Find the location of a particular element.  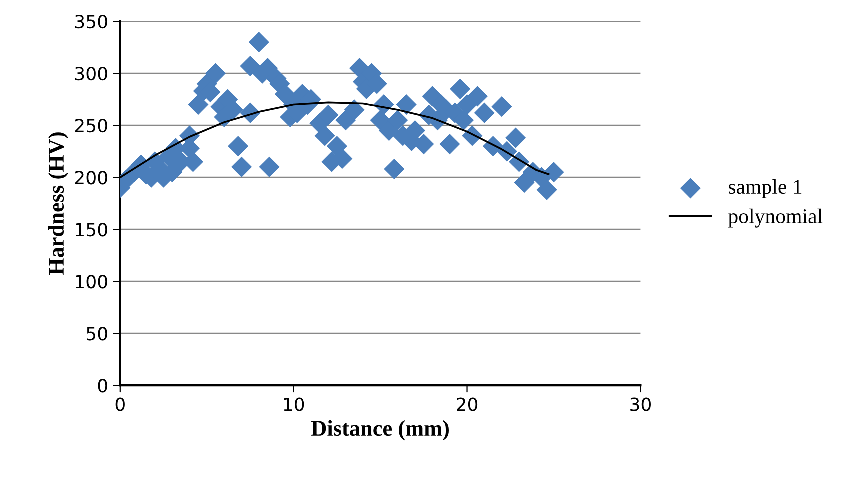

y-tick-label: 350 is located at coordinates (92, 22).